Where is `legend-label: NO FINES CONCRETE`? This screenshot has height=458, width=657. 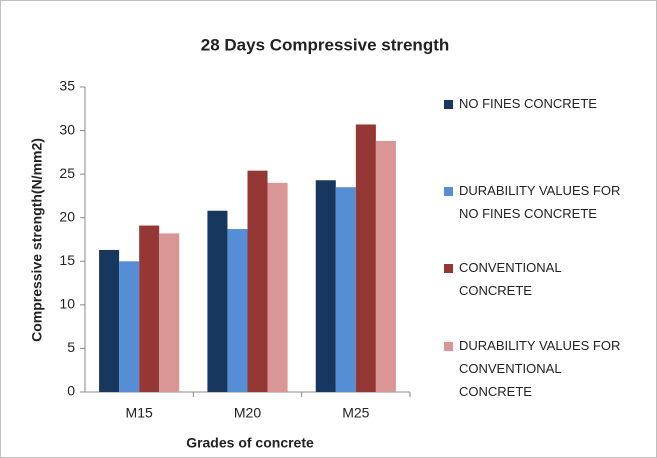 legend-label: NO FINES CONCRETE is located at coordinates (528, 103).